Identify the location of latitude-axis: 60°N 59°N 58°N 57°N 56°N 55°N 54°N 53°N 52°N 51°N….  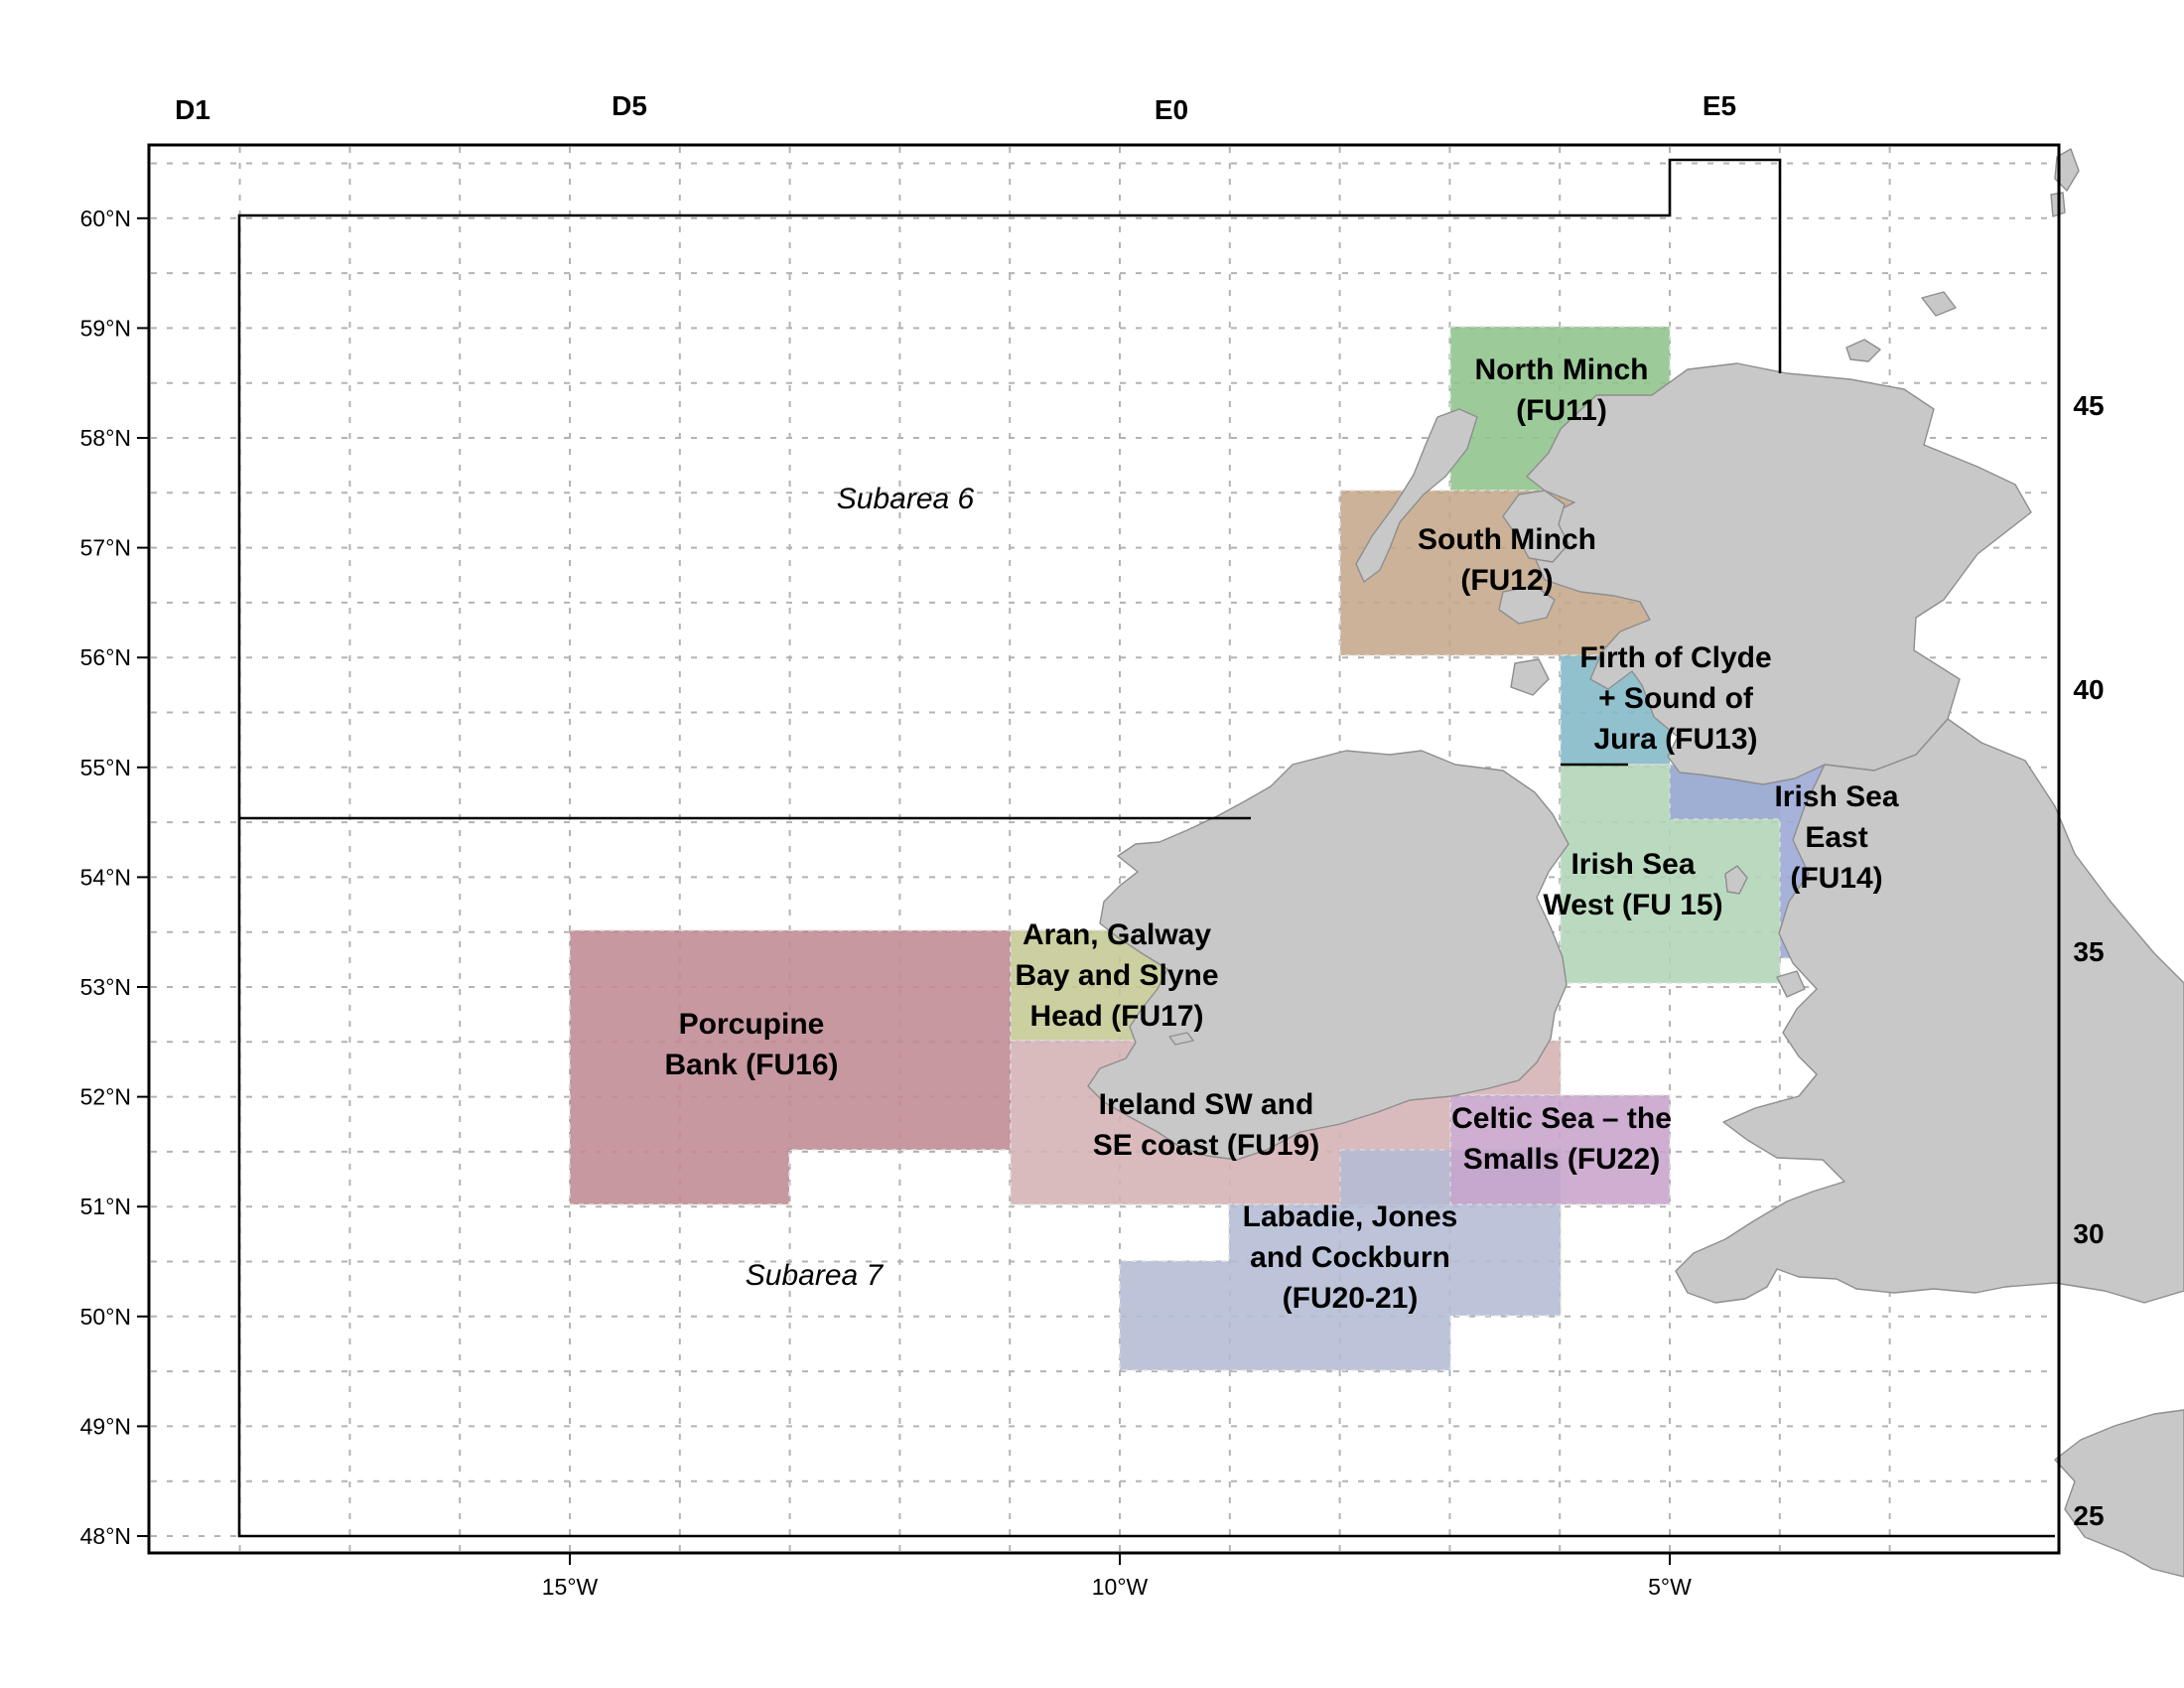
(114, 877).